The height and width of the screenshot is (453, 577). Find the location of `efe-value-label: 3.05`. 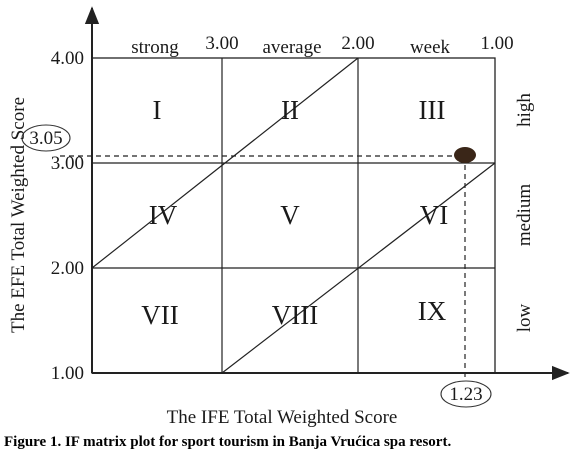

efe-value-label: 3.05 is located at coordinates (45, 138).